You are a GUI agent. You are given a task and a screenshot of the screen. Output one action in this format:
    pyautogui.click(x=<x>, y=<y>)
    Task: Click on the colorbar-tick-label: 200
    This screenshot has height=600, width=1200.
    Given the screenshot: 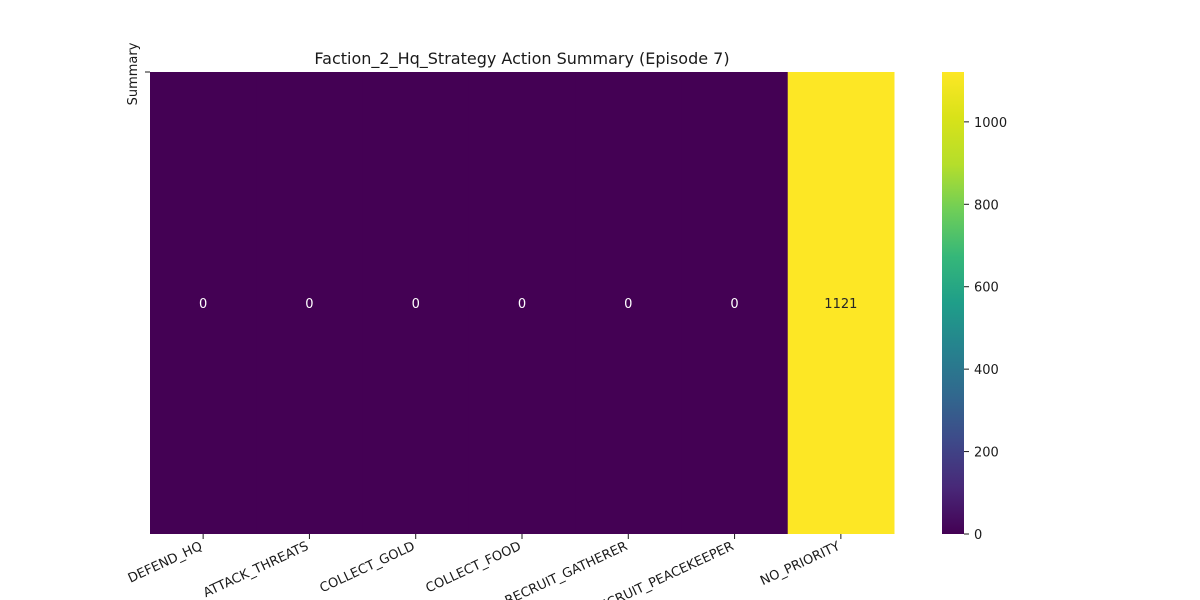 What is the action you would take?
    pyautogui.click(x=986, y=453)
    